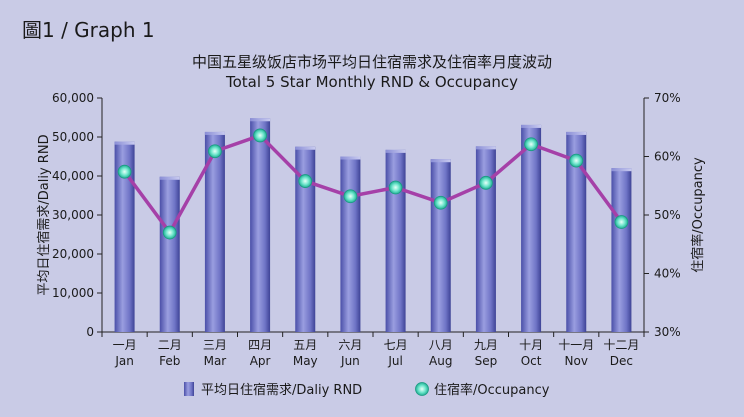 This screenshot has height=417, width=744. Describe the element at coordinates (440, 361) in the screenshot. I see `x-tick-label-en: Aug` at that location.